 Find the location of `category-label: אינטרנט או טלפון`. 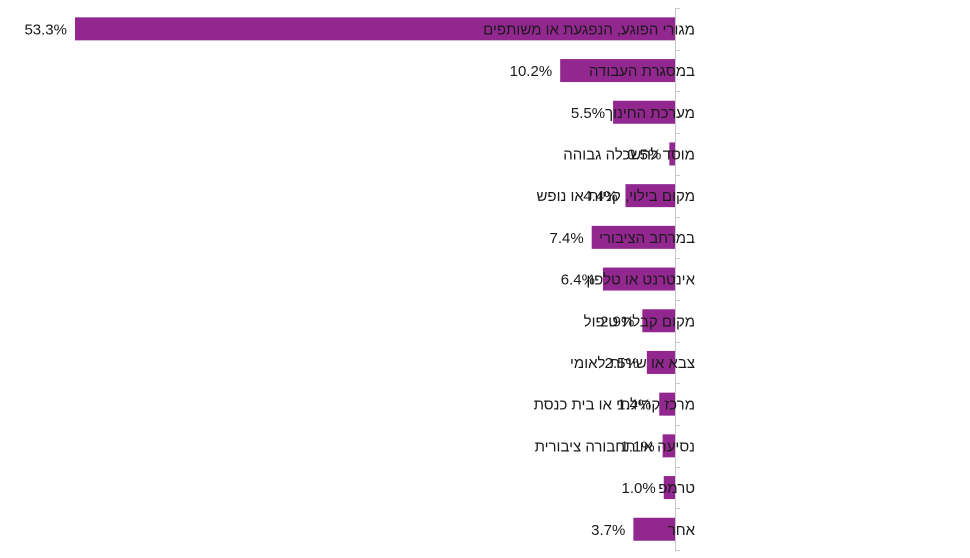

category-label: אינטרנט או טלפון is located at coordinates (640, 280).